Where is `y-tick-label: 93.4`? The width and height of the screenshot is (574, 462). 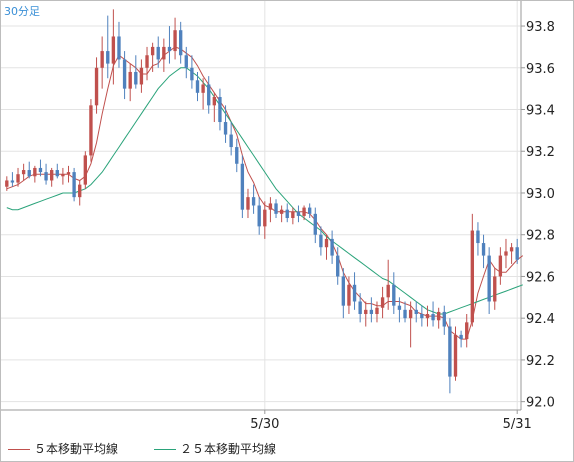
y-tick-label: 93.4 is located at coordinates (540, 111).